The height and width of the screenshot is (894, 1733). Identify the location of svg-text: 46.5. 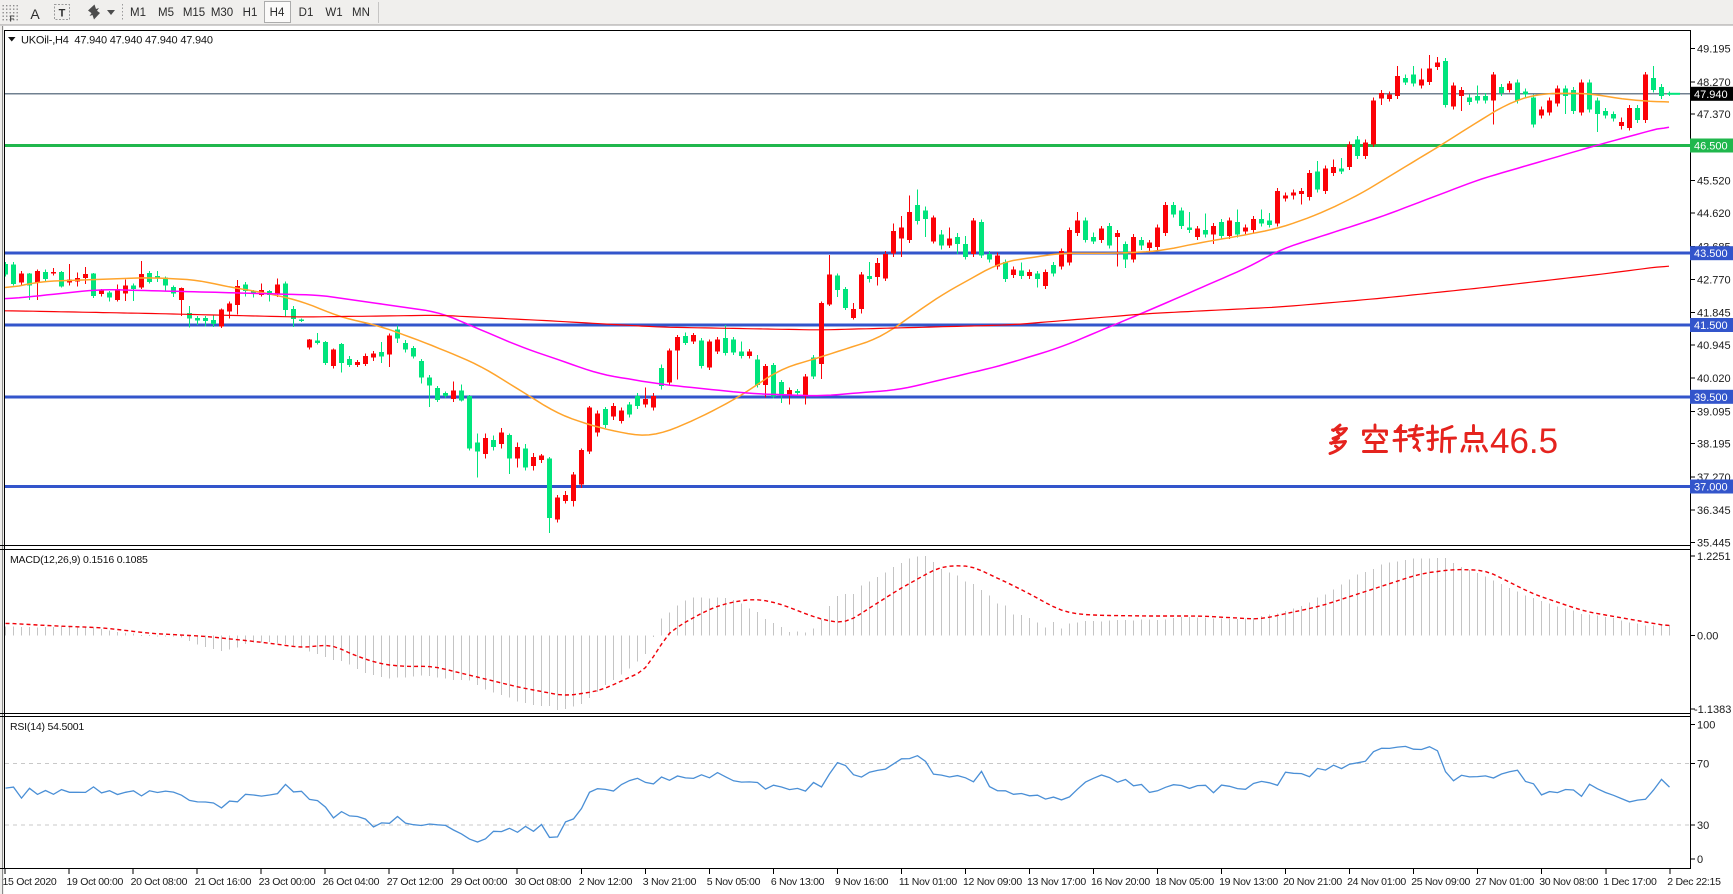
(1524, 441).